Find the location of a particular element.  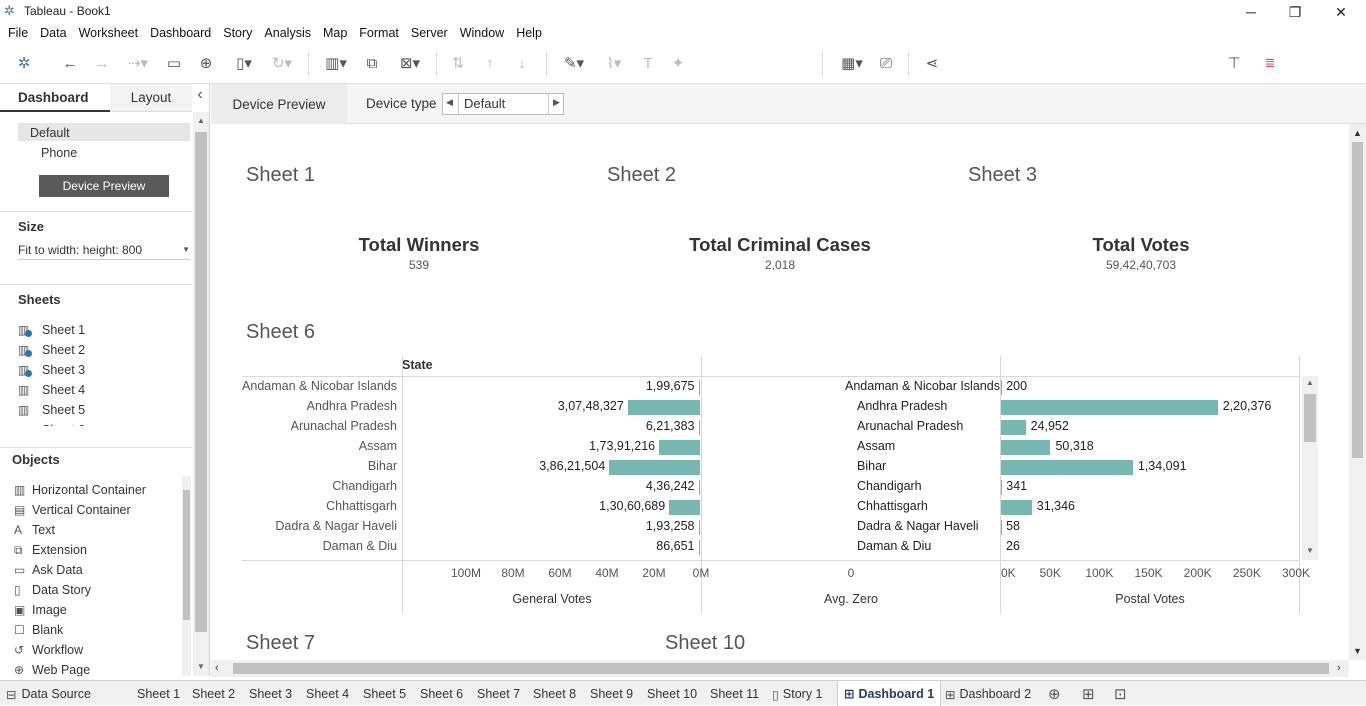

tab-sheet-6: Sheet 6 is located at coordinates (441, 694).